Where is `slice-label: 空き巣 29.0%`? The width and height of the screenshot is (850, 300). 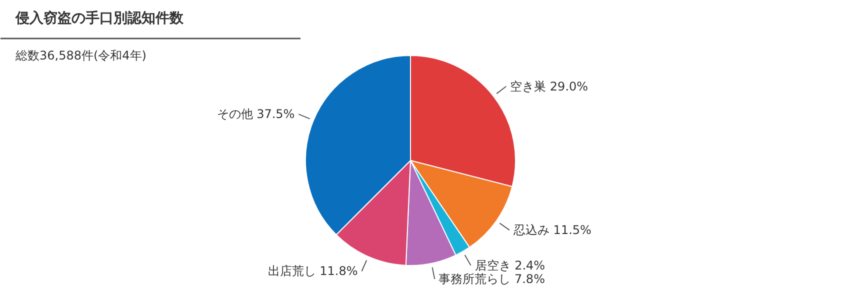
slice-label: 空き巣 29.0% is located at coordinates (549, 86).